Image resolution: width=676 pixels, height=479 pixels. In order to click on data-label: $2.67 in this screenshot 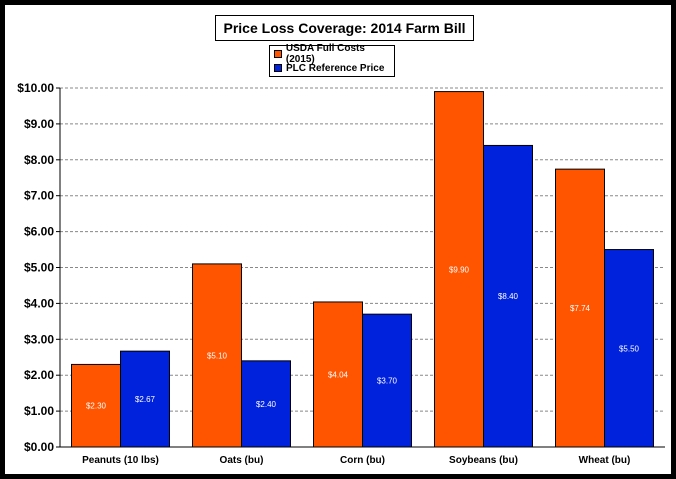, I will do `click(145, 399)`.